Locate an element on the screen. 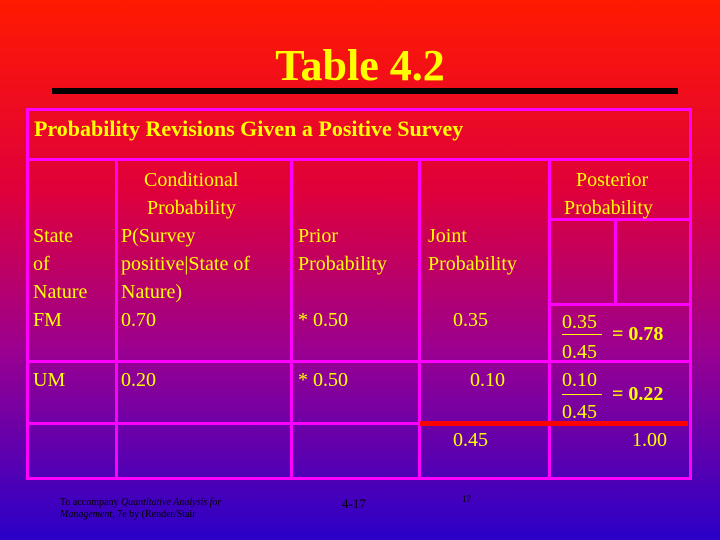 This screenshot has height=540, width=720. row-um-post-result: = 0.22 is located at coordinates (638, 394).